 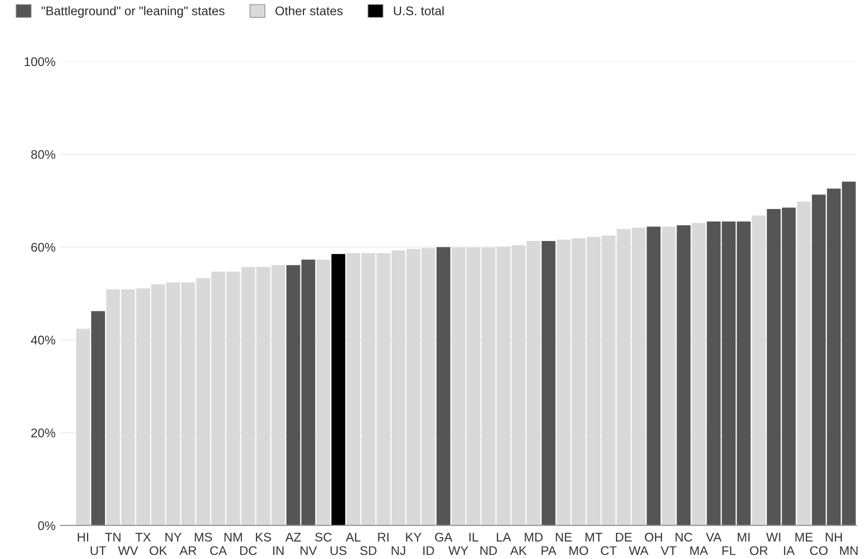 I want to click on x-tick-label: AK, so click(x=518, y=550).